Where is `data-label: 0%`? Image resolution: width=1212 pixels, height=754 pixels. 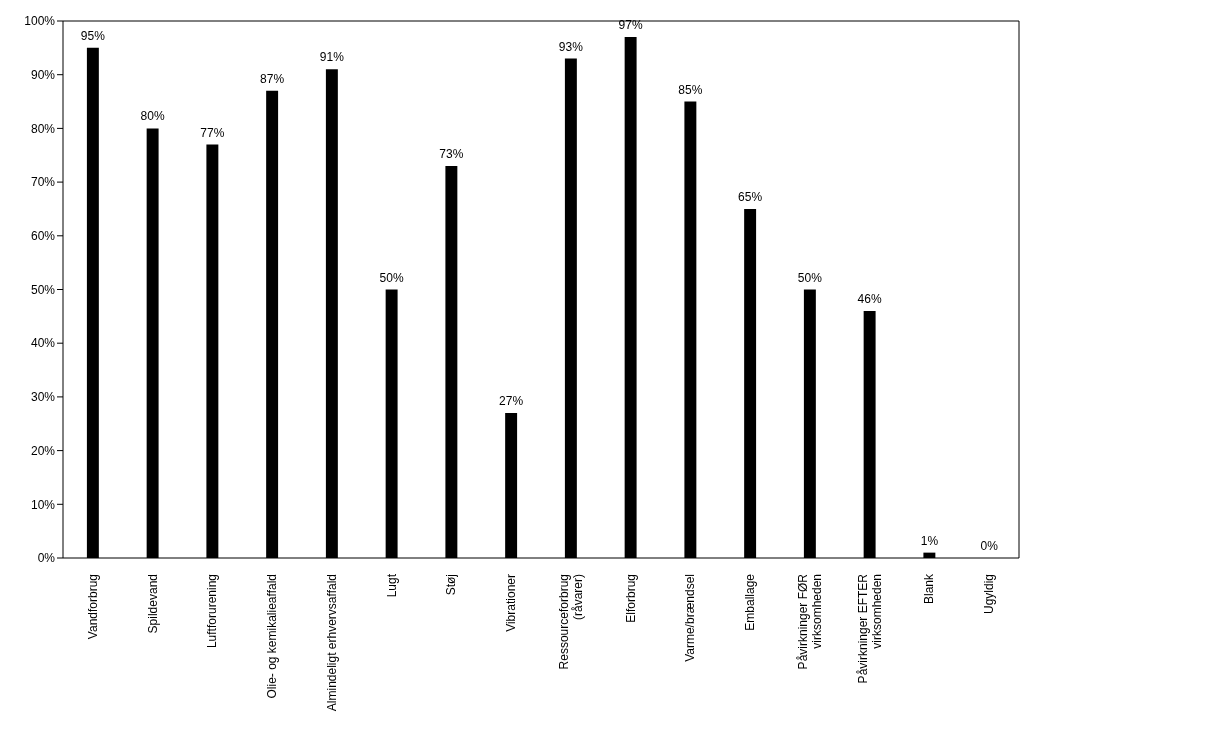 data-label: 0% is located at coordinates (989, 546).